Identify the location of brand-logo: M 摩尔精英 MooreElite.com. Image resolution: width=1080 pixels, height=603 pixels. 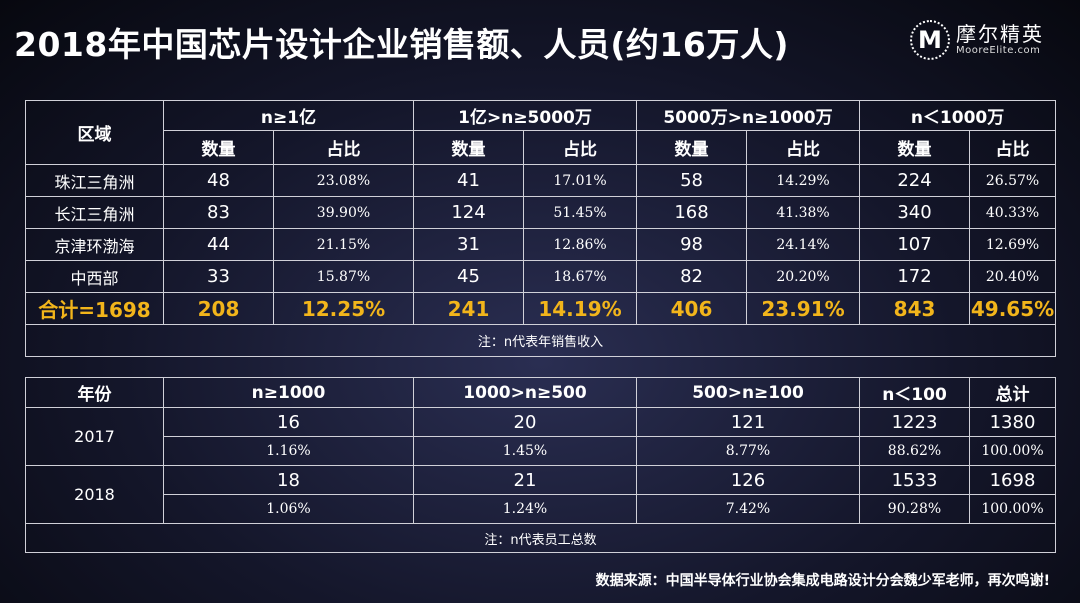
(977, 40).